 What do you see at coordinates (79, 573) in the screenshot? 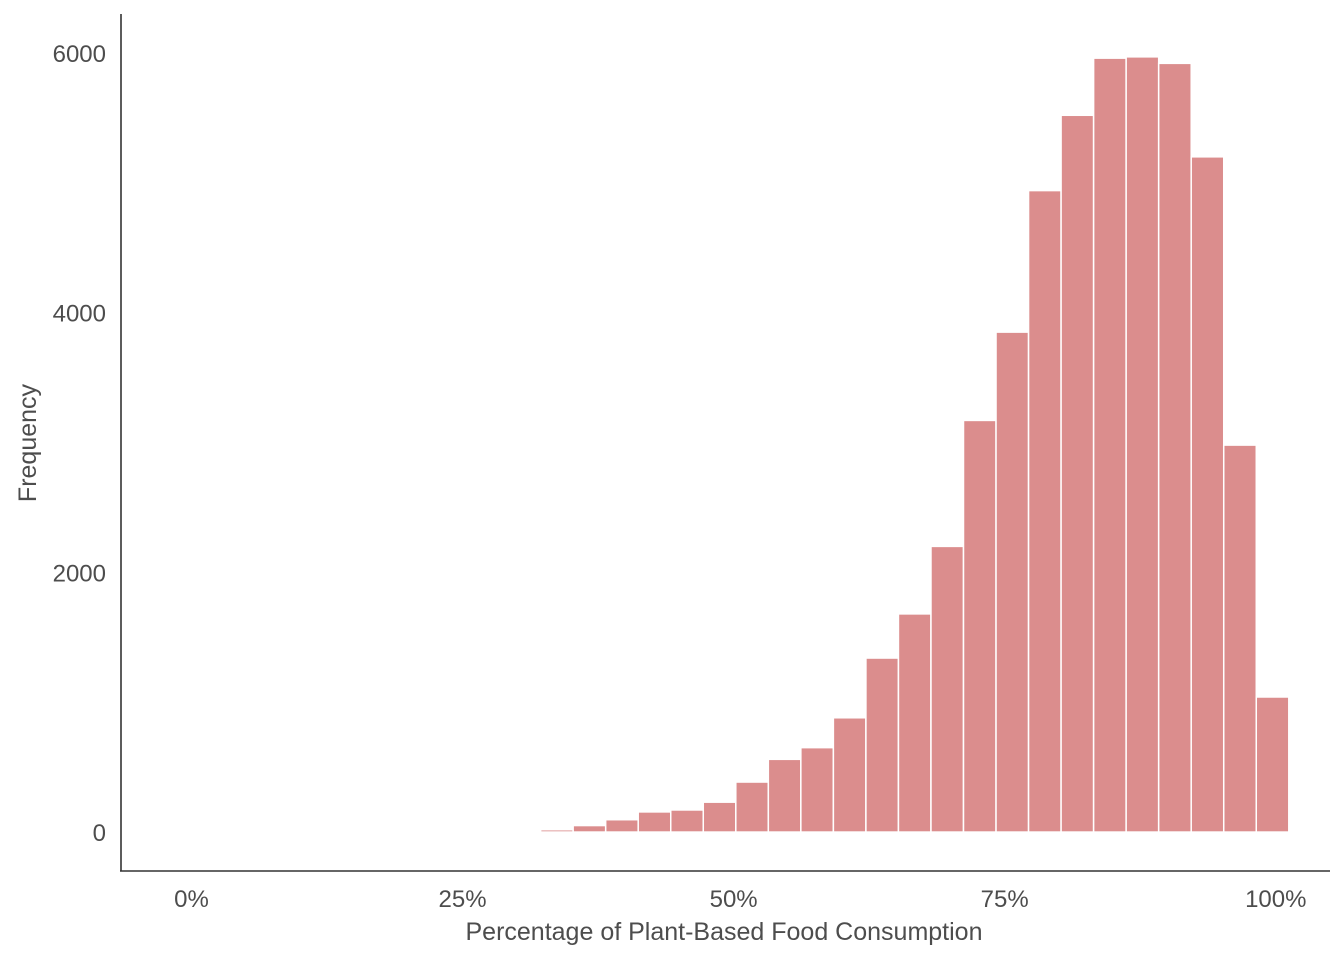
I see `y-tick-label: 2000` at bounding box center [79, 573].